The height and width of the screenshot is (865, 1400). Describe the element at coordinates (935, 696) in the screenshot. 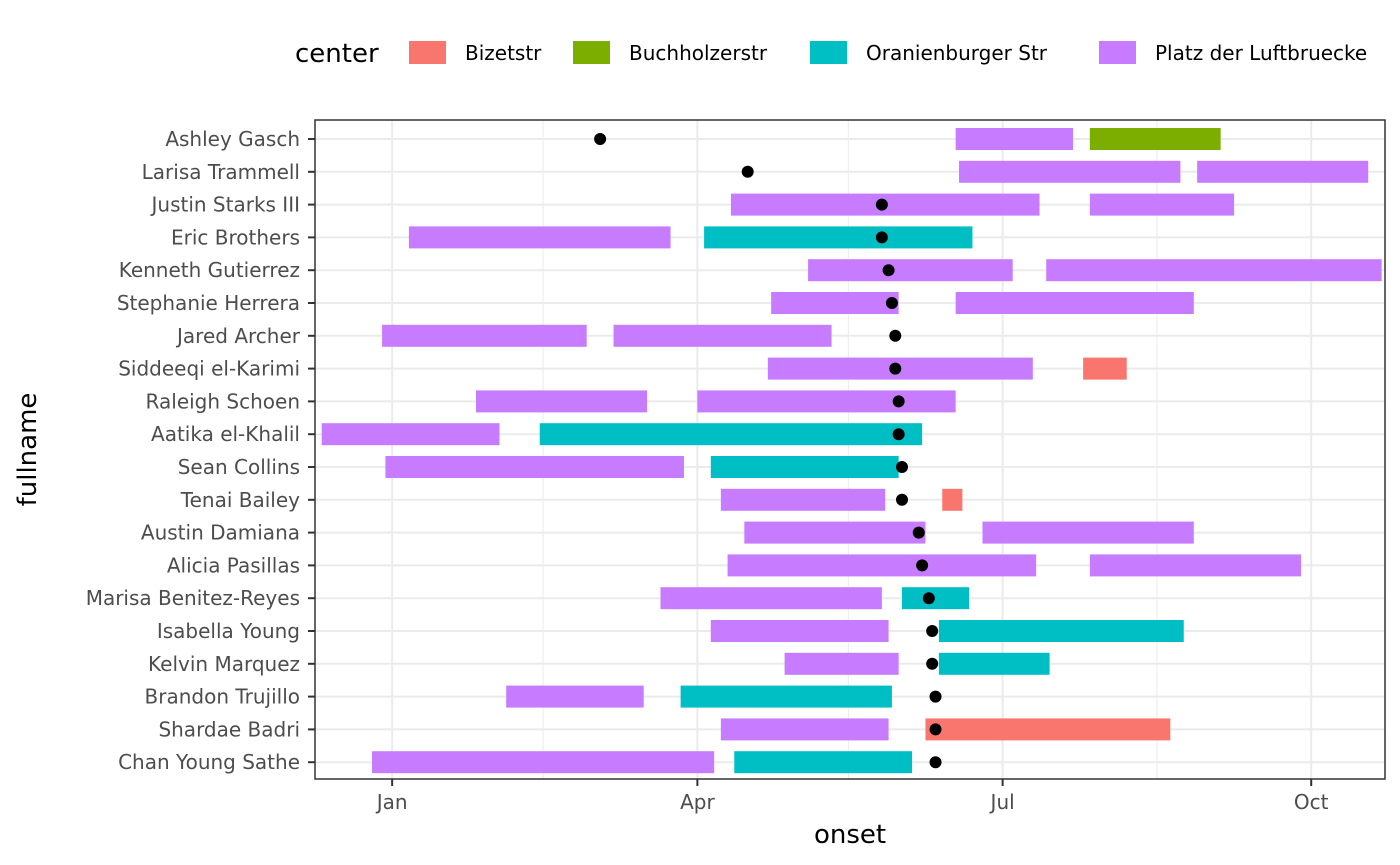

I see `onset-point-brandon-trujillo` at that location.